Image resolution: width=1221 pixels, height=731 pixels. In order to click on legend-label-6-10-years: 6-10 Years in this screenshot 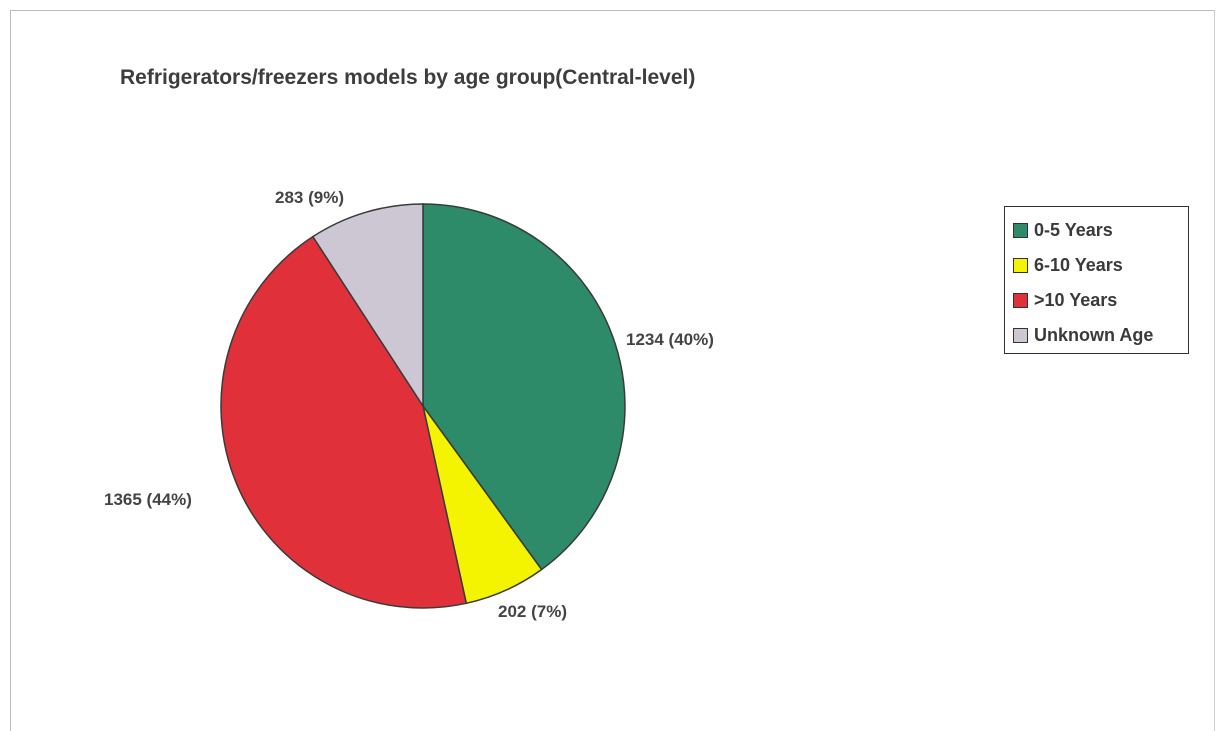, I will do `click(1078, 265)`.